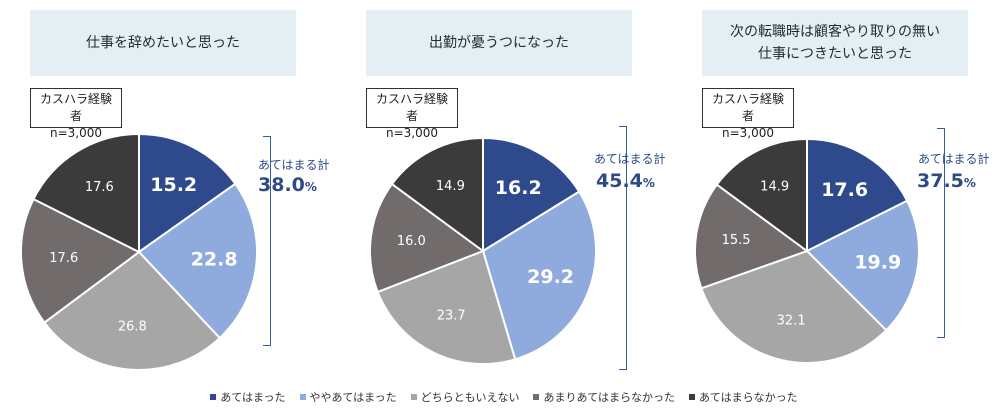 This screenshot has height=420, width=1008. What do you see at coordinates (499, 43) in the screenshot?
I see `chart-title: 出勤が憂うつになった` at bounding box center [499, 43].